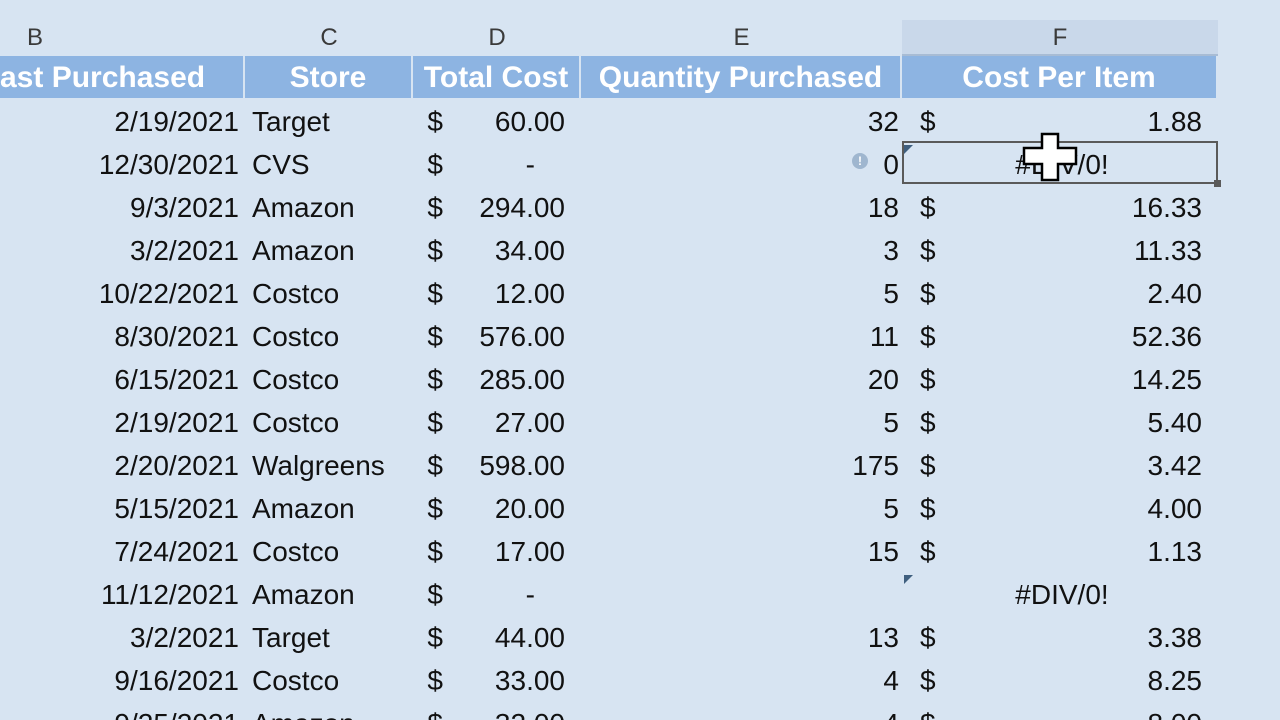 This screenshot has width=1280, height=720. I want to click on cell-total-cost: 12.00, so click(529, 293).